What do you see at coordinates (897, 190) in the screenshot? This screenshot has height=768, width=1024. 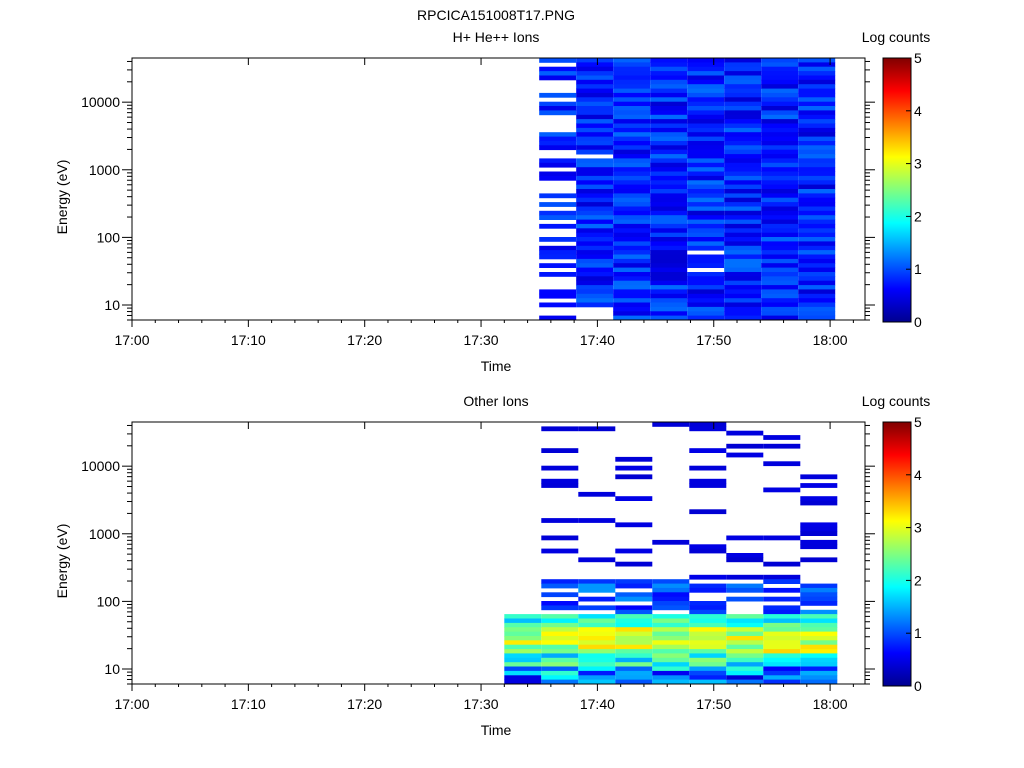 I see `panel-1-colorbar` at bounding box center [897, 190].